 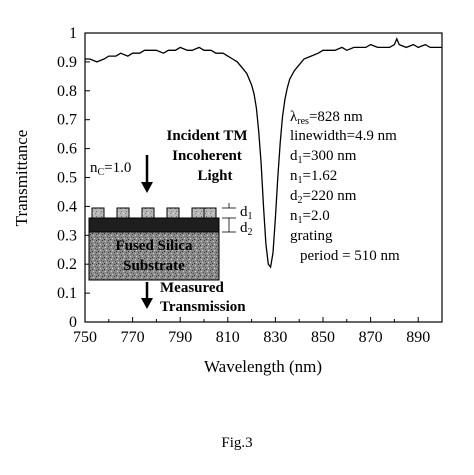 I want to click on x-tick-label: 770, so click(x=133, y=337).